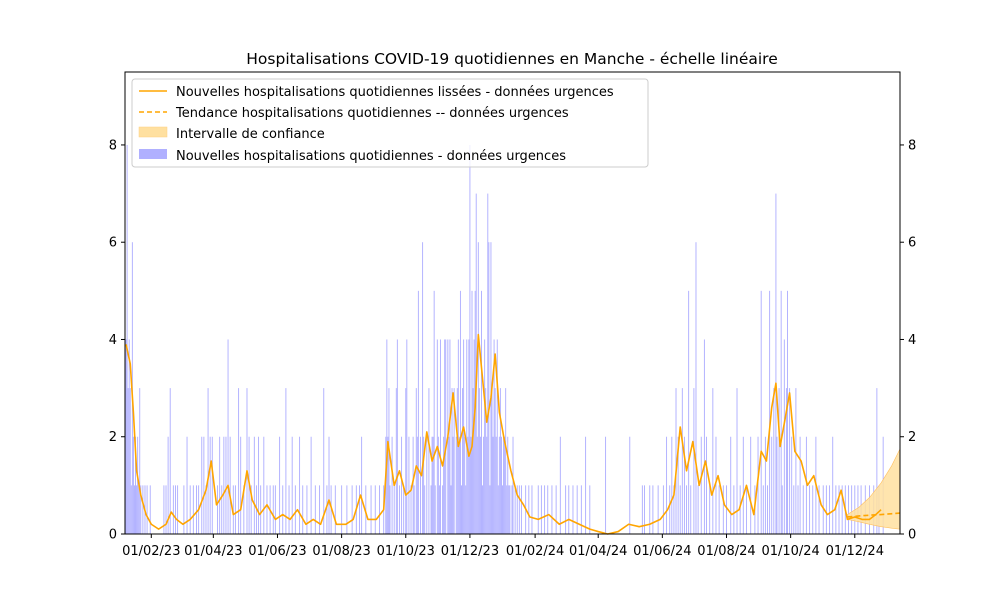 The height and width of the screenshot is (600, 1000). Describe the element at coordinates (341, 551) in the screenshot. I see `x-tick-label: 01/08/23` at that location.